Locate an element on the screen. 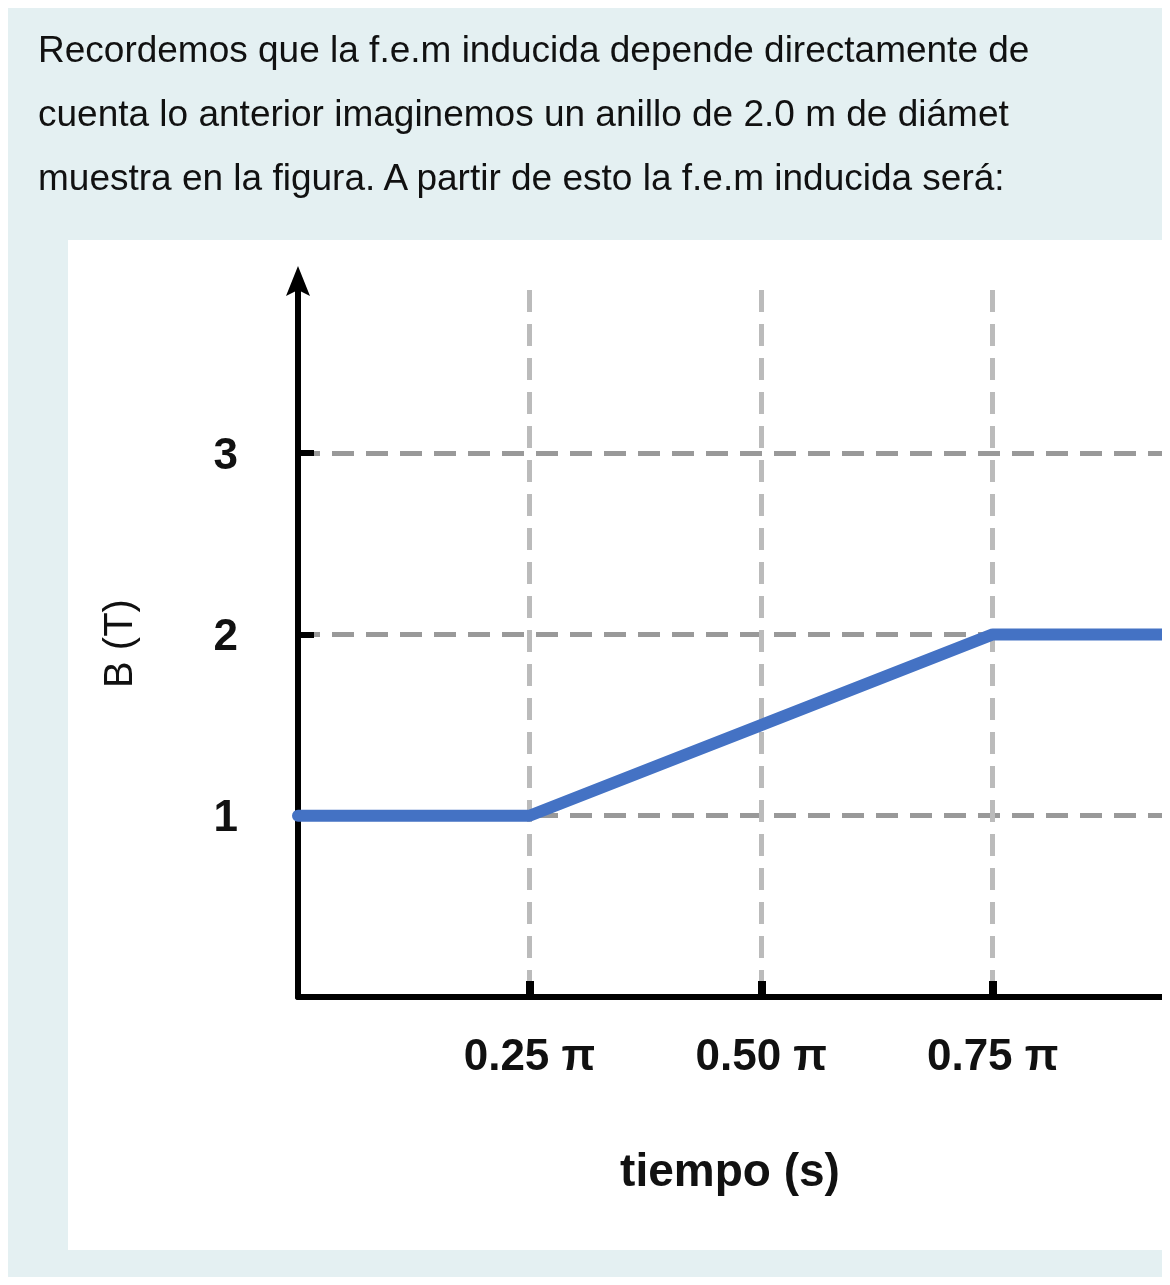 The height and width of the screenshot is (1285, 1170). text: cuenta lo anterior imaginemos un anillo de 2.0 m de diámet is located at coordinates (524, 114).